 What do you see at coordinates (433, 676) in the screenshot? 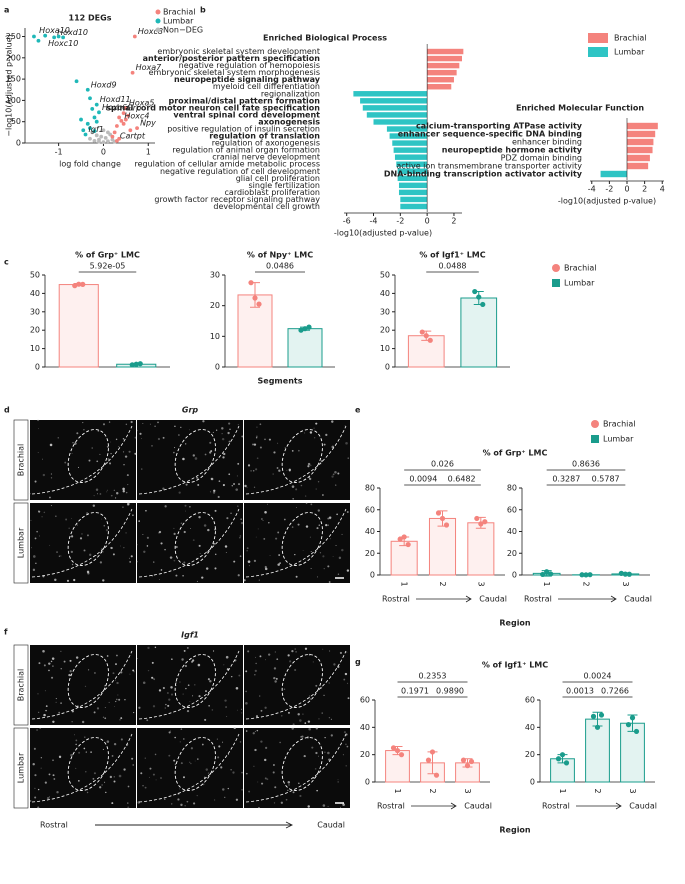
I see `p-value: 0.2353` at bounding box center [433, 676].